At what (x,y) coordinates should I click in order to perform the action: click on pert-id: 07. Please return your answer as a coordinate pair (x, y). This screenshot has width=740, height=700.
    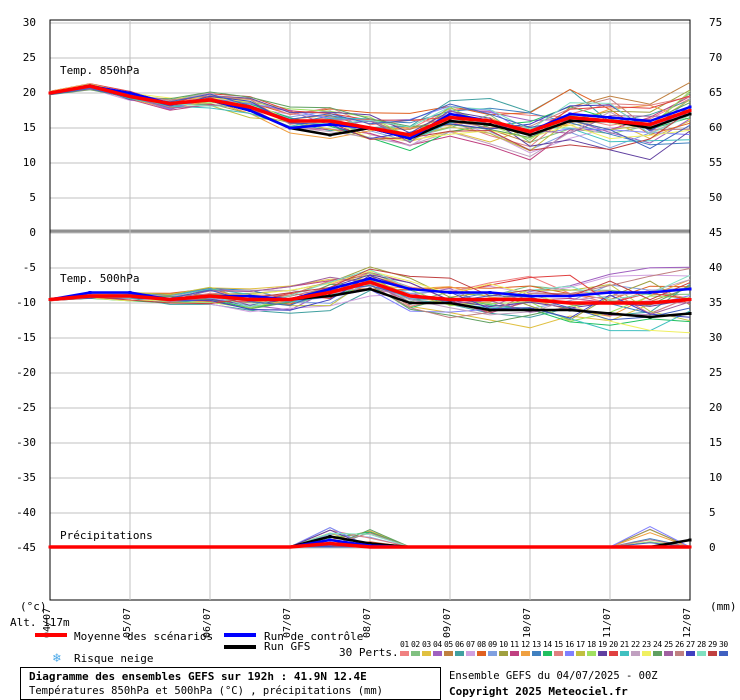
    Looking at the image, I should click on (470, 644).